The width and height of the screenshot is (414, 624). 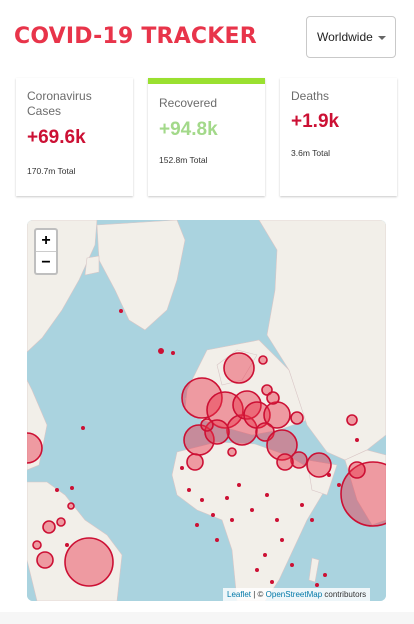 I want to click on osm-link: OpenStreetMap, so click(x=294, y=594).